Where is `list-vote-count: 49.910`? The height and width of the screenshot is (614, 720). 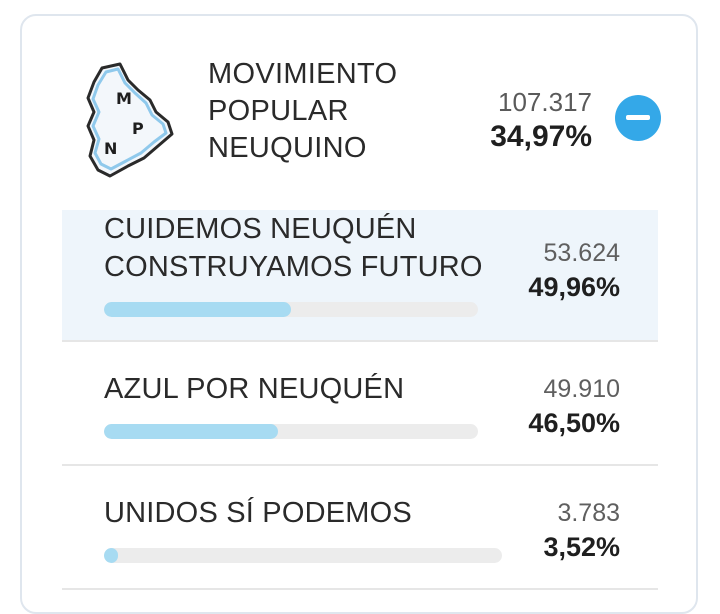 list-vote-count: 49.910 is located at coordinates (581, 389).